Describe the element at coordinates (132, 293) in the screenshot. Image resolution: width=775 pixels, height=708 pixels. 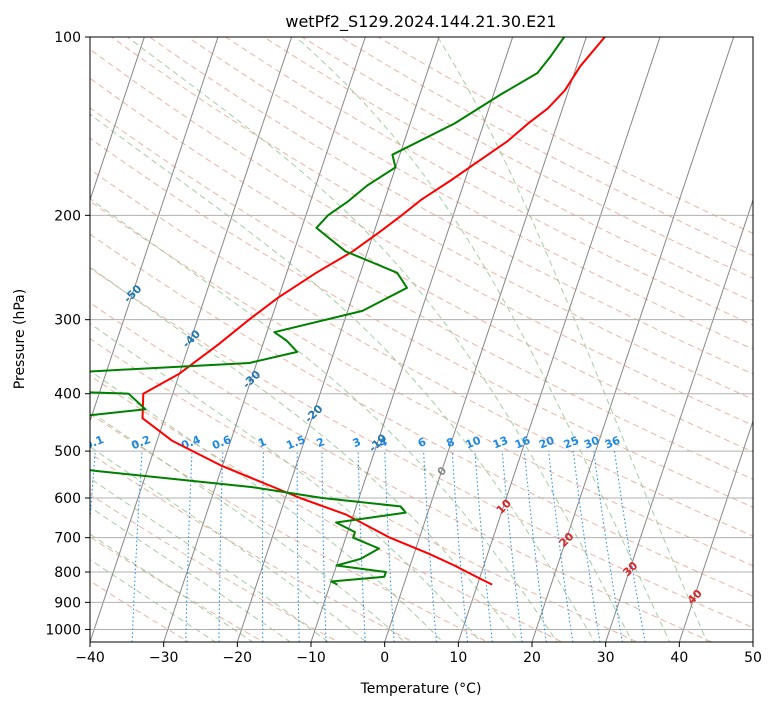
I see `isotherm-label: -50` at that location.